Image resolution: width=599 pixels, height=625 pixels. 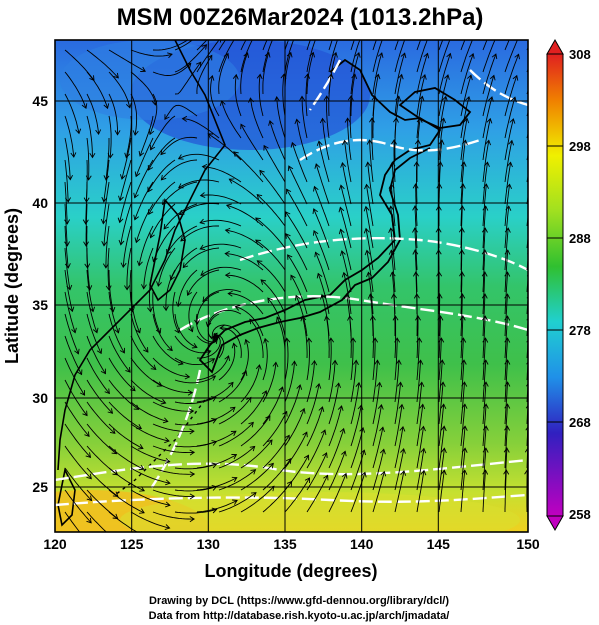 I want to click on colorbar-bottom-arrow, so click(x=555, y=523).